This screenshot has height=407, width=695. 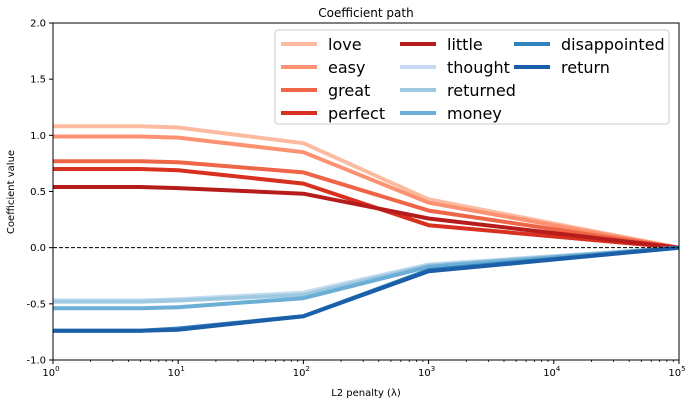 I want to click on legend-label-money: money, so click(x=474, y=113).